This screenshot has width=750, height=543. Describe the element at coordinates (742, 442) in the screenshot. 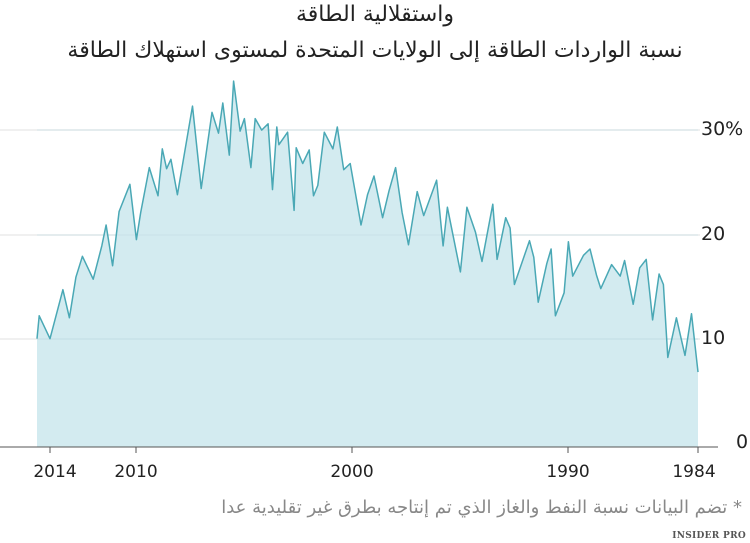

I see `y-tick-label-0: 0` at that location.